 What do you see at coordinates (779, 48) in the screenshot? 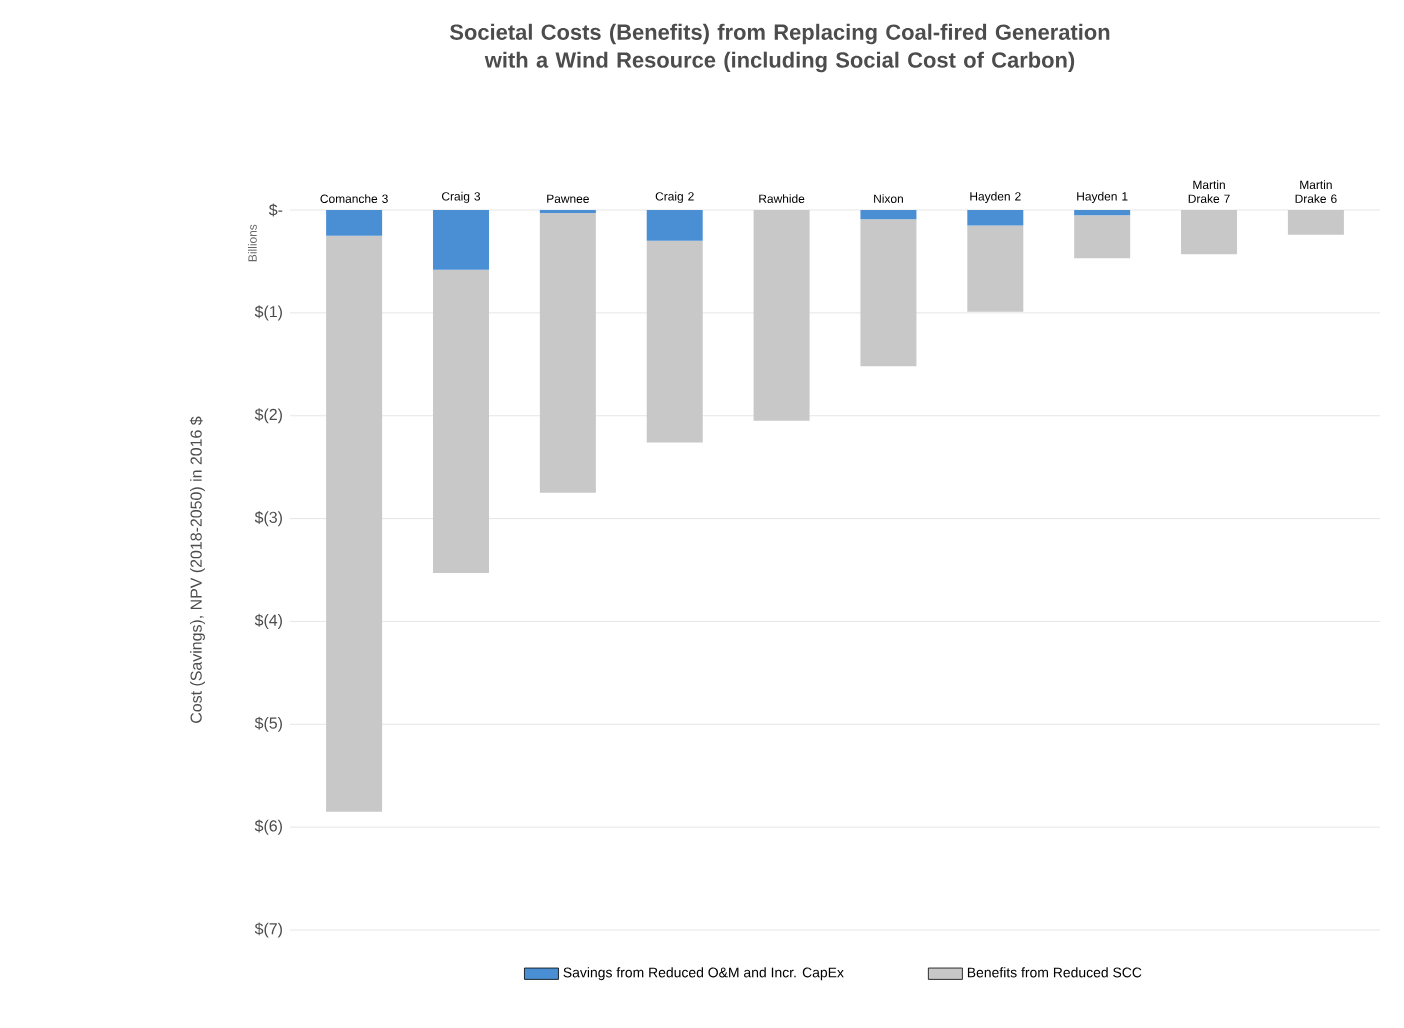
I see `chart-title: Societal Costs (Benefits) from Replacing Coal-fired Generation with a Wind Resource (including Social Cost of Carbon)` at bounding box center [779, 48].